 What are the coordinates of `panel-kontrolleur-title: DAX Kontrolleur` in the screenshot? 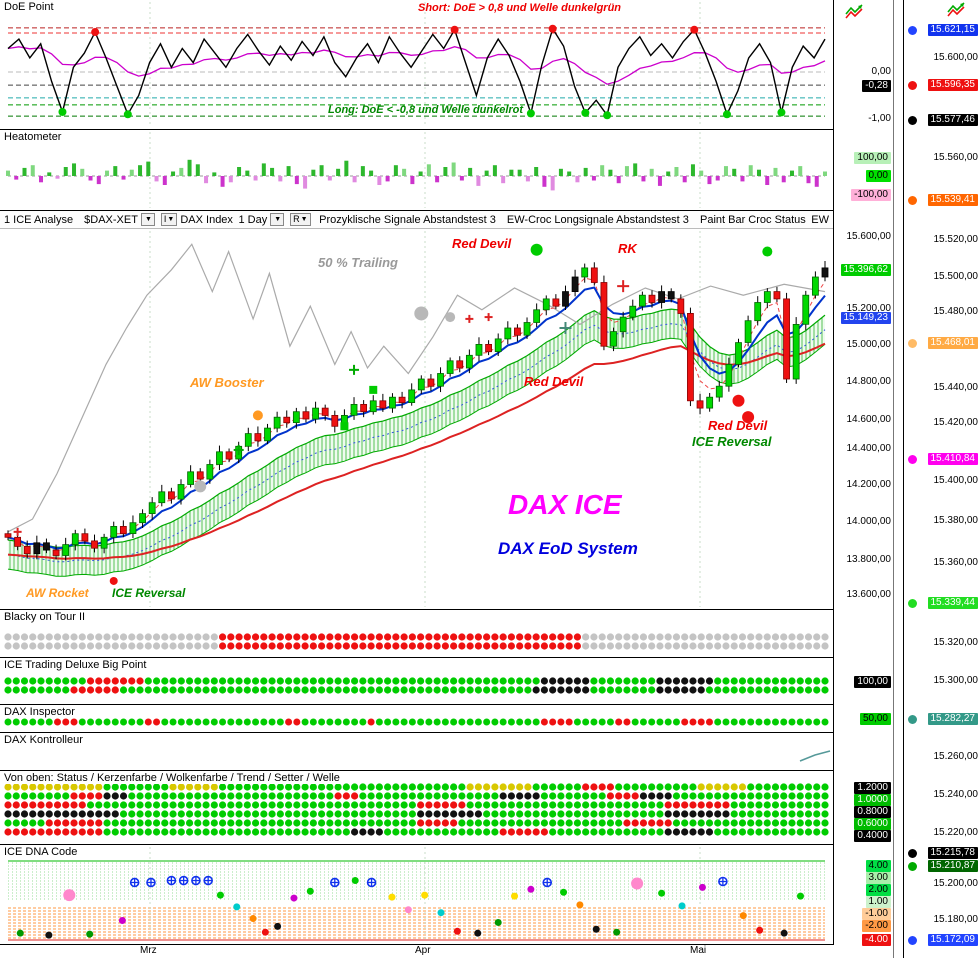 It's located at (45, 740).